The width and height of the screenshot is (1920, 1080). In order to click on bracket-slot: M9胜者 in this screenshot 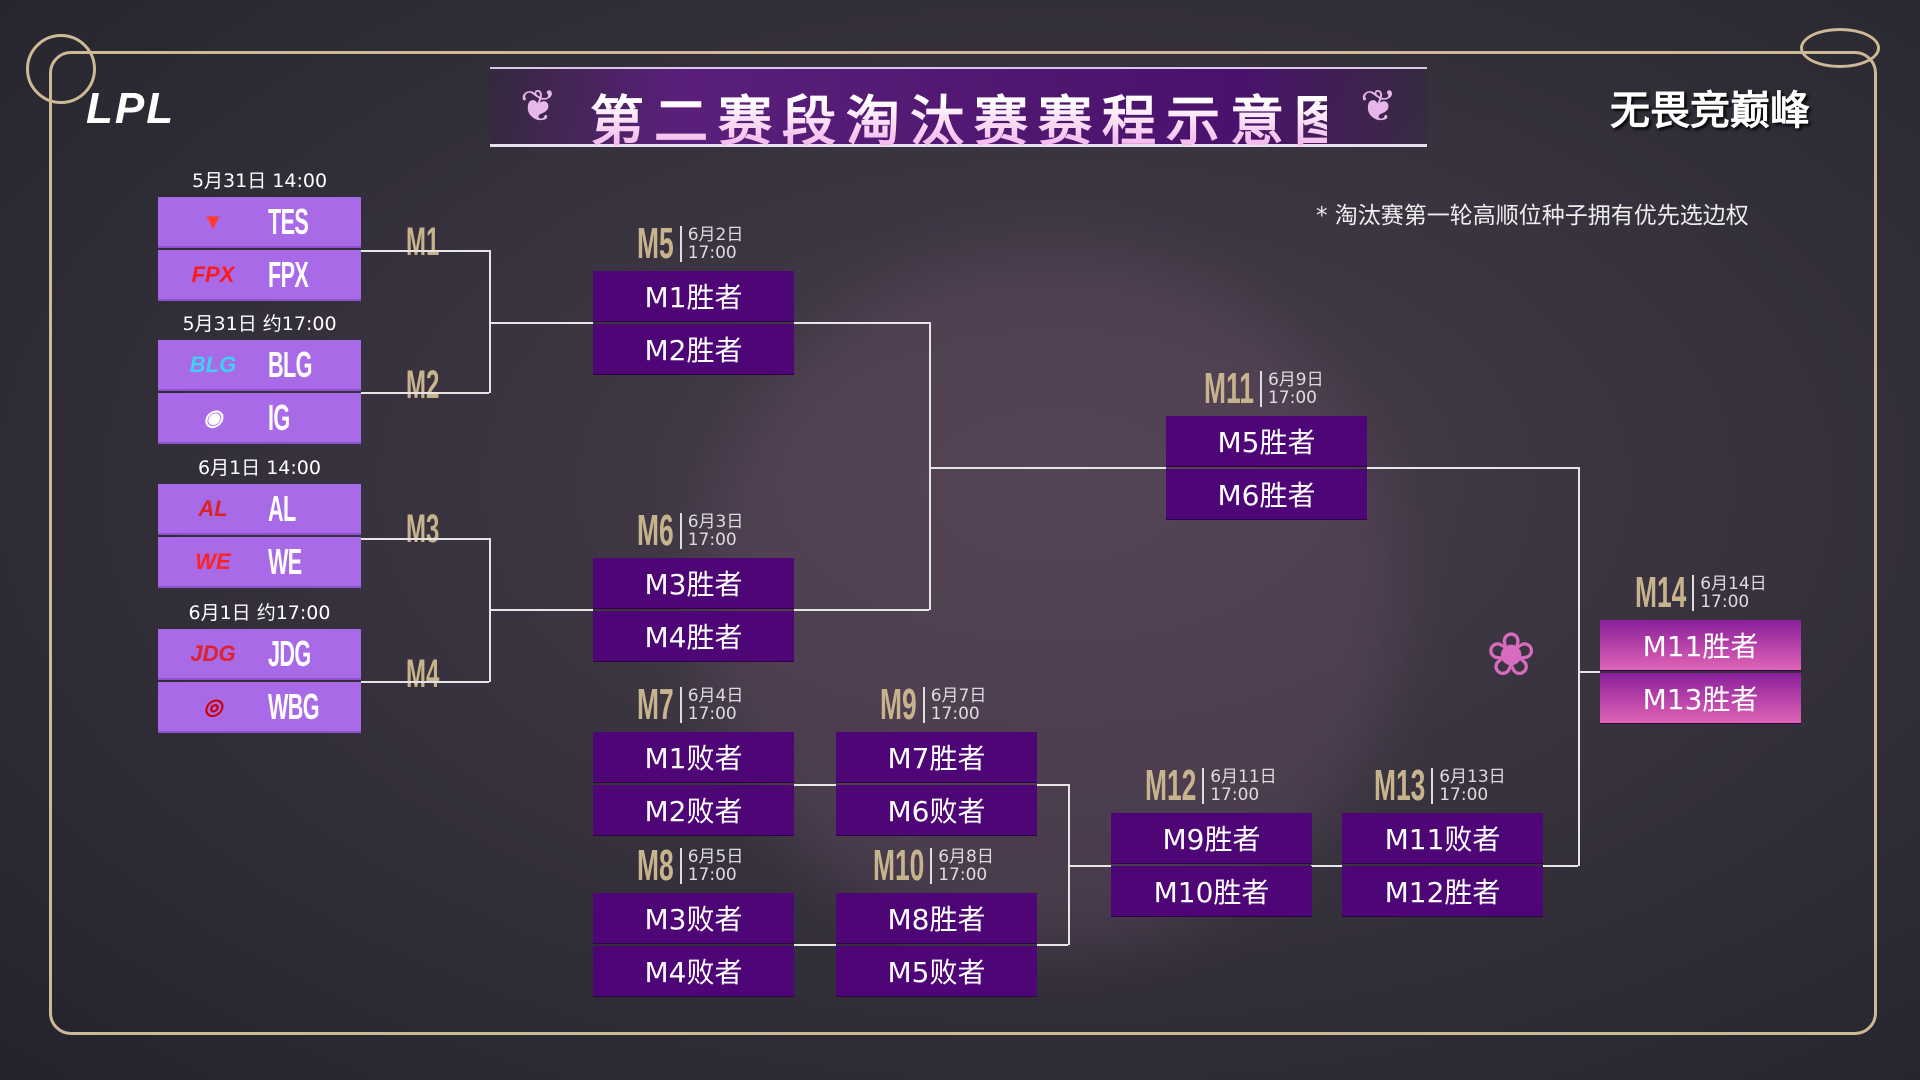, I will do `click(1211, 838)`.